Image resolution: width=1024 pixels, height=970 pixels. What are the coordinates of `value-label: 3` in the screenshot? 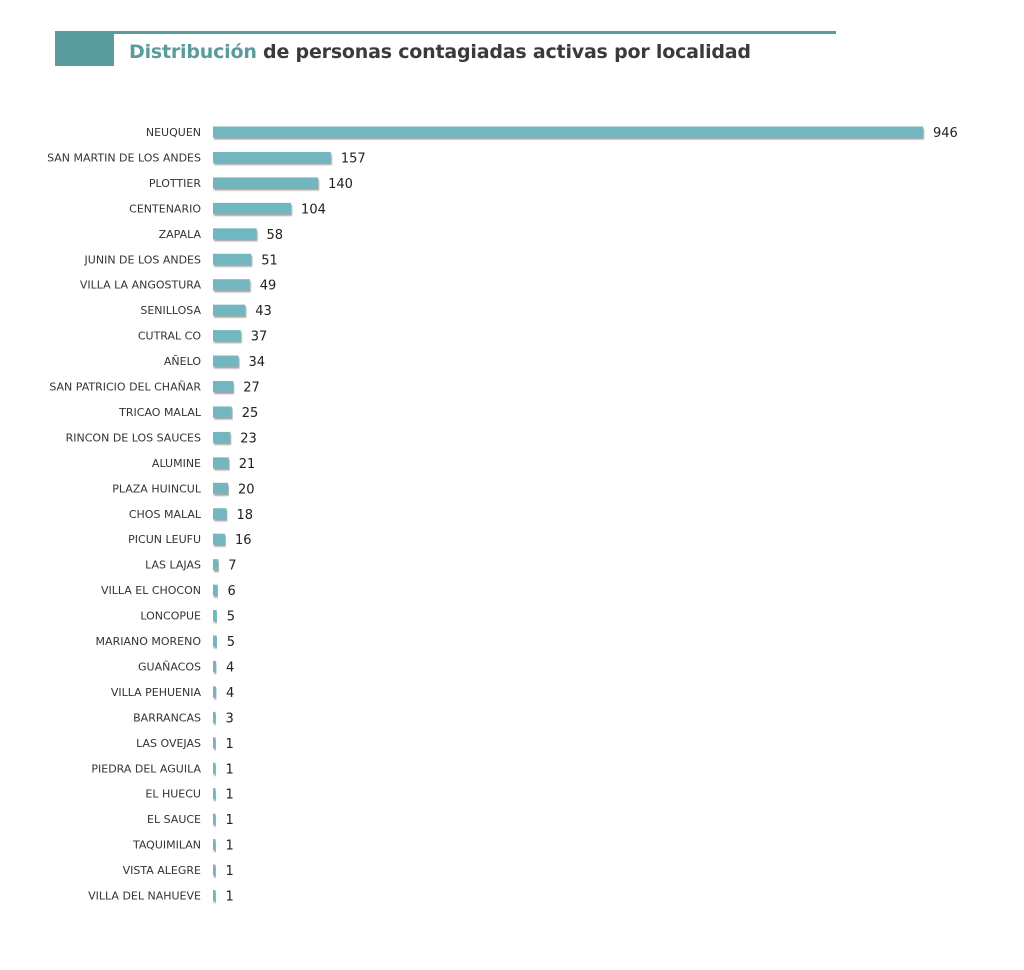 It's located at (230, 718).